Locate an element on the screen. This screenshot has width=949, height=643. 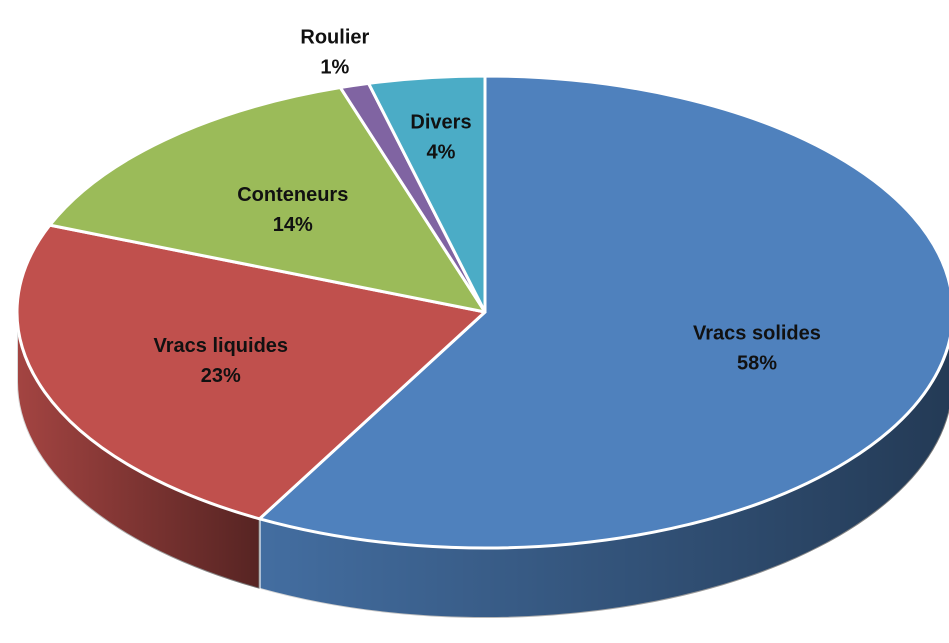
slice-label: Roulier is located at coordinates (334, 38).